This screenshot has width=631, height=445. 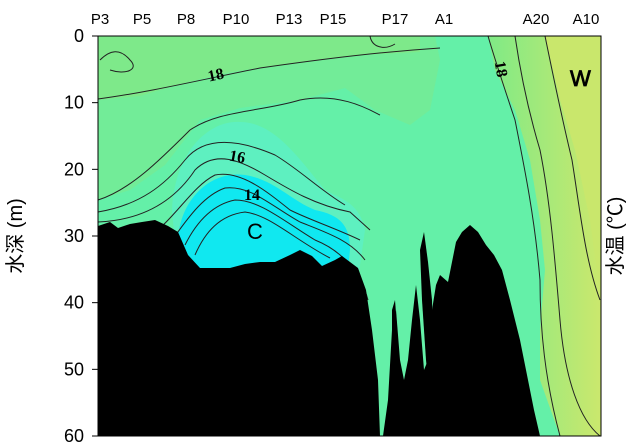 I want to click on region-label-warm: W, so click(x=580, y=78).